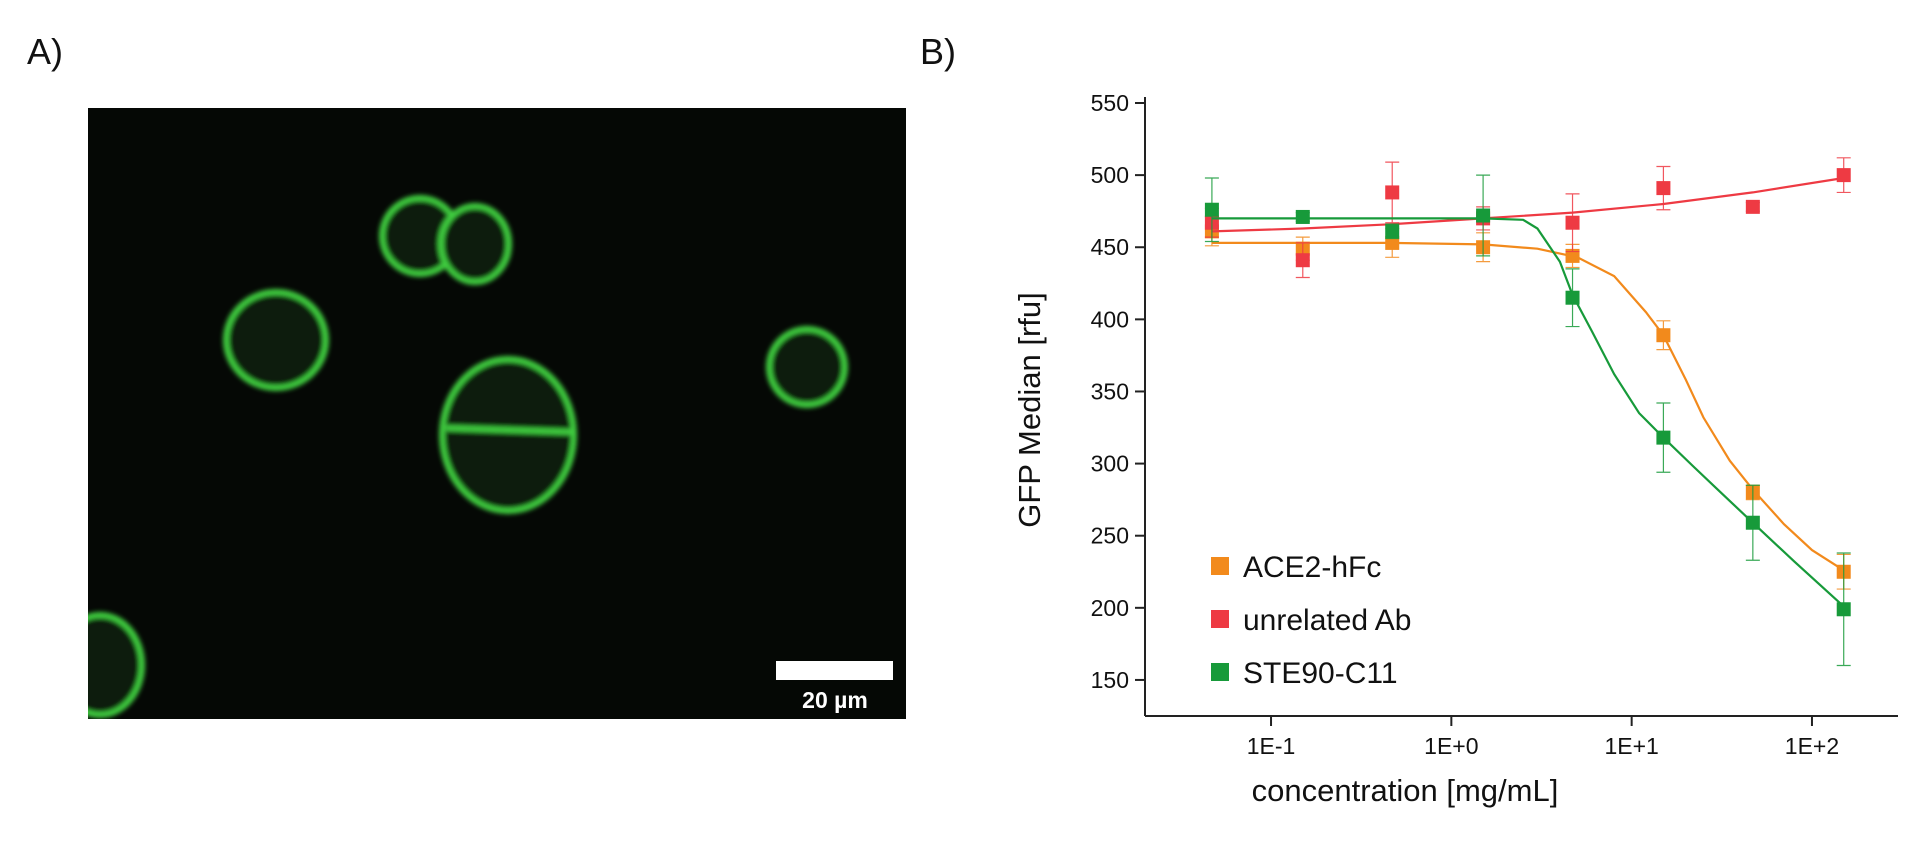 The height and width of the screenshot is (841, 1920). What do you see at coordinates (1029, 409) in the screenshot?
I see `y-axis-label: GFP Median [rfu]` at bounding box center [1029, 409].